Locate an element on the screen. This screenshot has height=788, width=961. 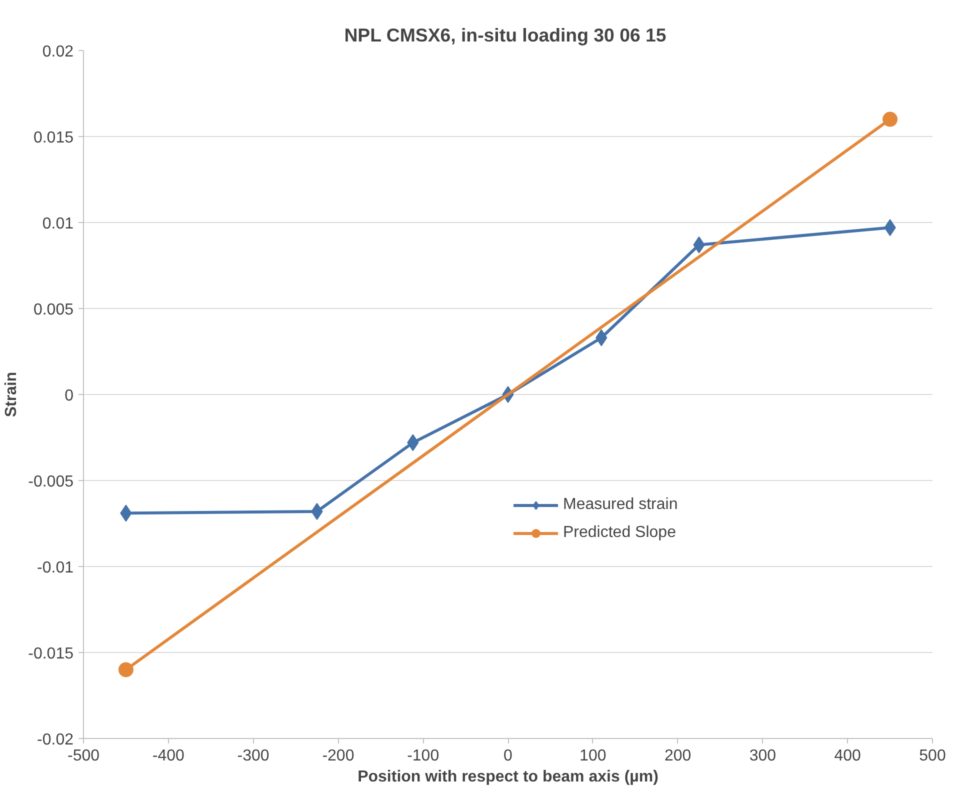
y-tick-label: -0.005 is located at coordinates (51, 482).